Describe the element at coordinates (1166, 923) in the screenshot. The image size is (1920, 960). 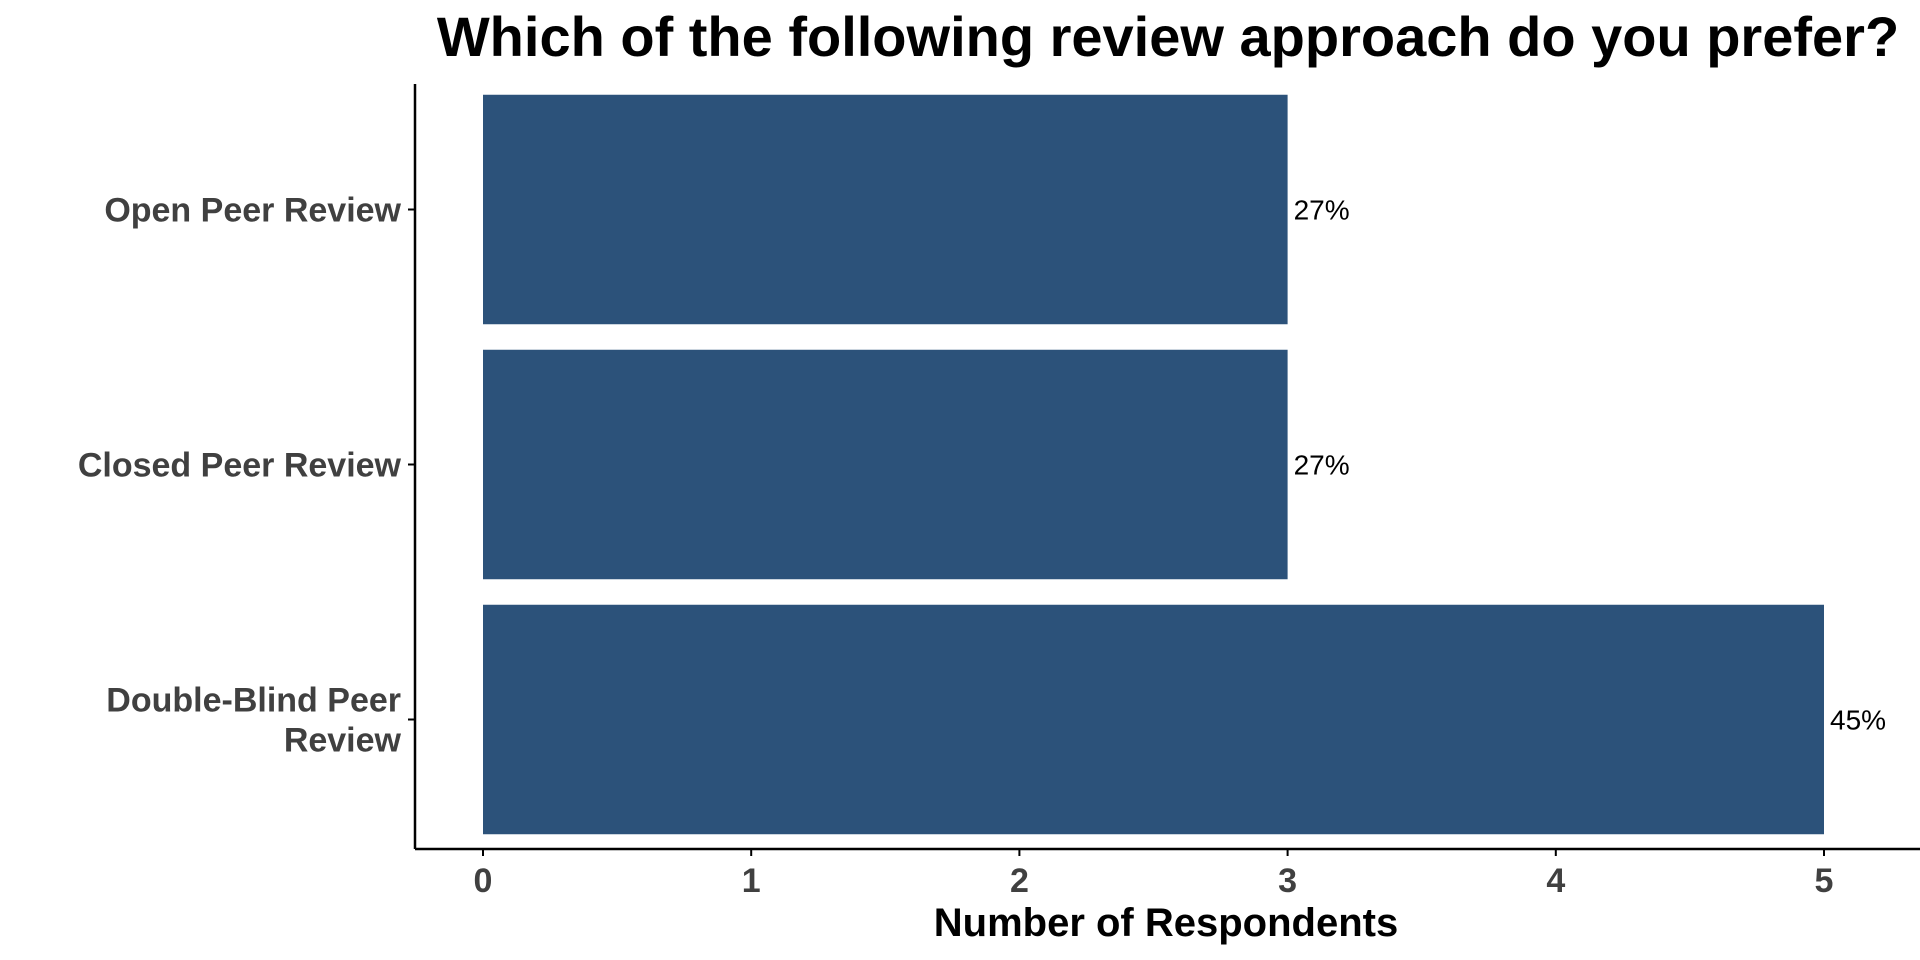
I see `x-axis-title: Number of Respondents` at that location.